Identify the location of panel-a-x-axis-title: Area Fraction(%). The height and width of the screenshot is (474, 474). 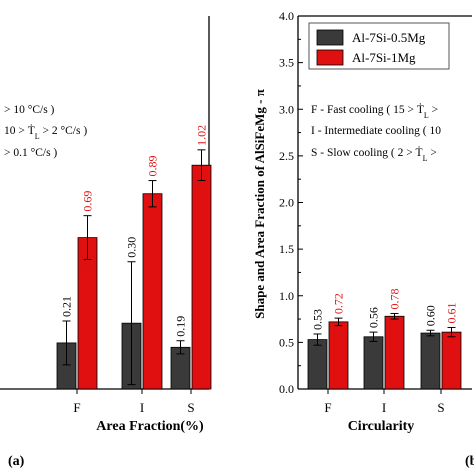
(150, 426).